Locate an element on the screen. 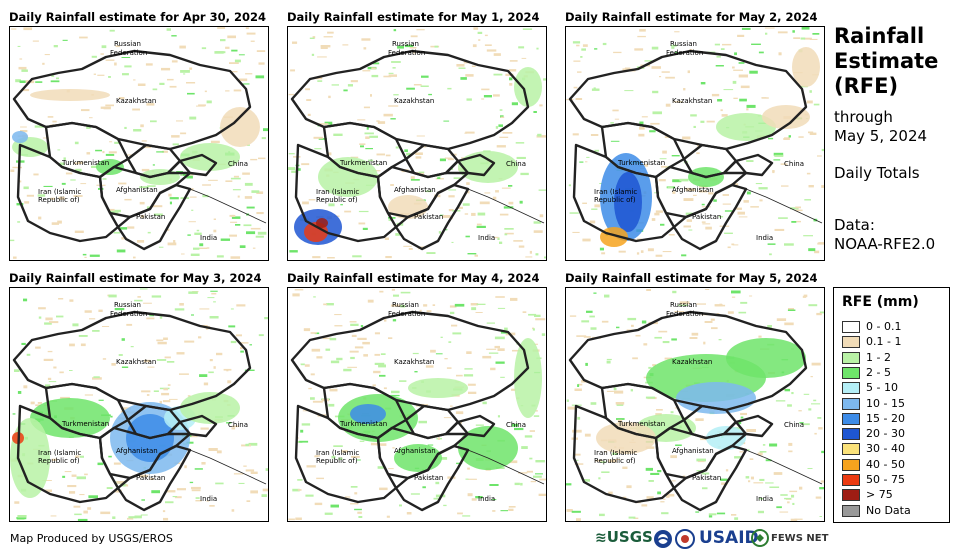 Image resolution: width=970 pixels, height=556 pixels. rfe-title: Rainfall Estimate (RFE) is located at coordinates (886, 61).